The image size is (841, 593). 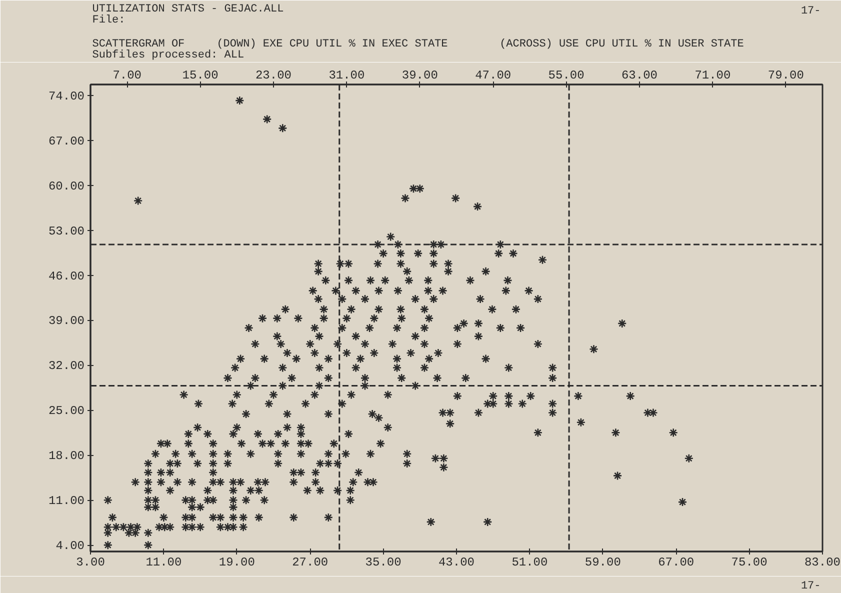 What do you see at coordinates (822, 563) in the screenshot?
I see `x-tick-label: 83.00` at bounding box center [822, 563].